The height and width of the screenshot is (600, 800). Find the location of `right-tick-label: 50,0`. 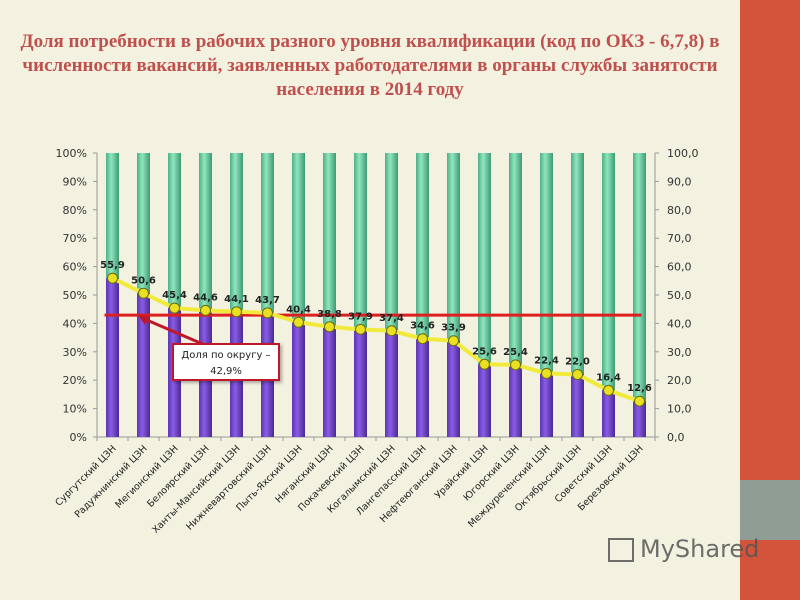

right-tick-label: 50,0 is located at coordinates (679, 295).